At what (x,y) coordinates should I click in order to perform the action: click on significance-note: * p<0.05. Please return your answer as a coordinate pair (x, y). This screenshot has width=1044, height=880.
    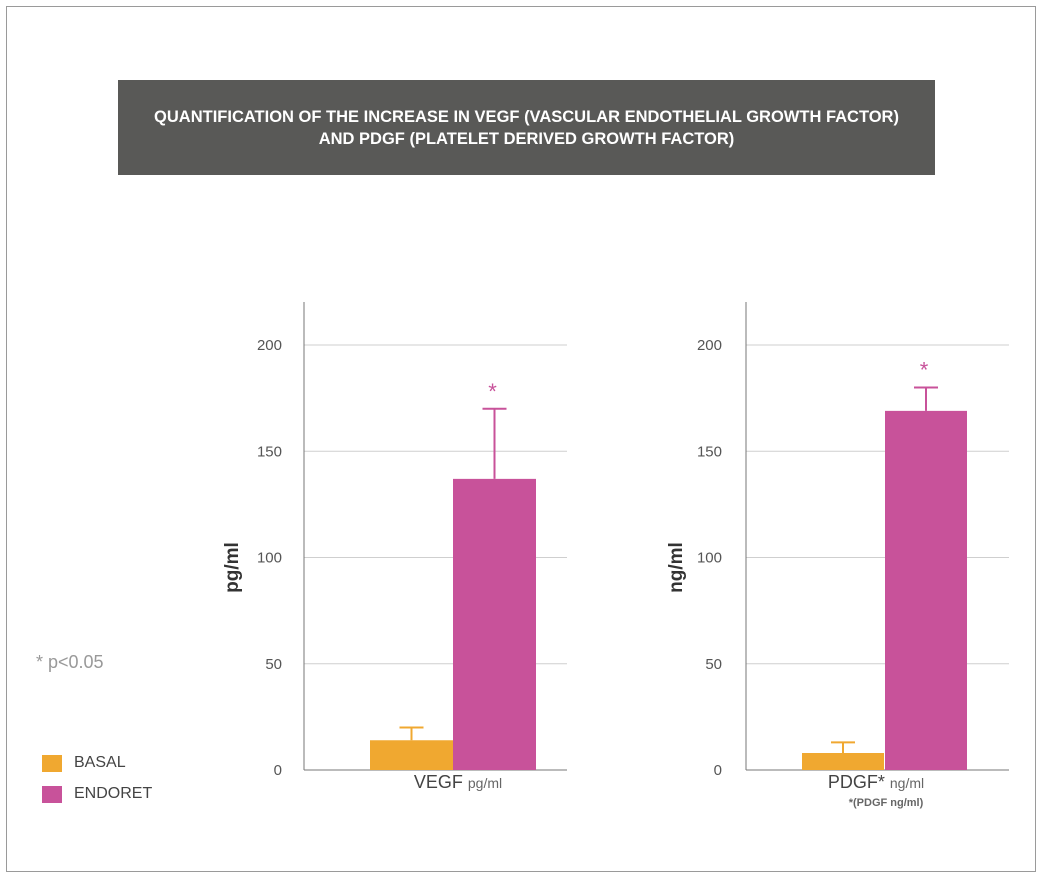
    Looking at the image, I should click on (70, 662).